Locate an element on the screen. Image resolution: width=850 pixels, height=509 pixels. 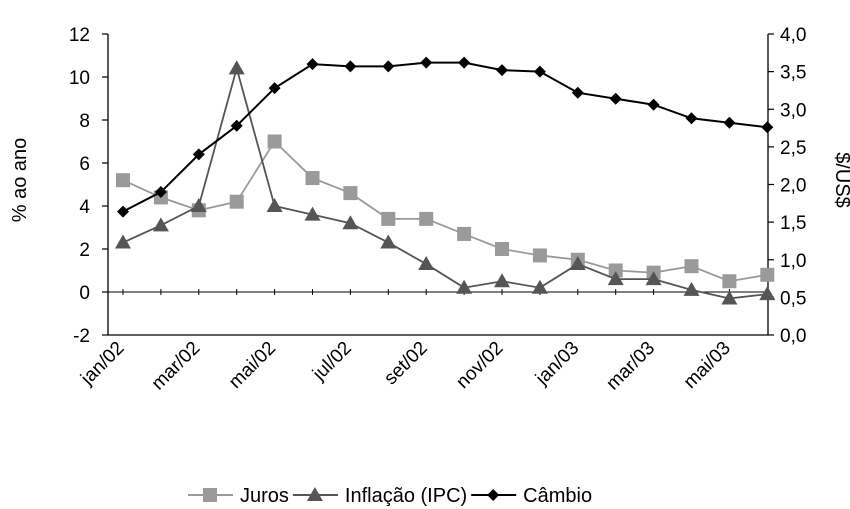
y-left-tick-label: 12 is located at coordinates (79, 35).